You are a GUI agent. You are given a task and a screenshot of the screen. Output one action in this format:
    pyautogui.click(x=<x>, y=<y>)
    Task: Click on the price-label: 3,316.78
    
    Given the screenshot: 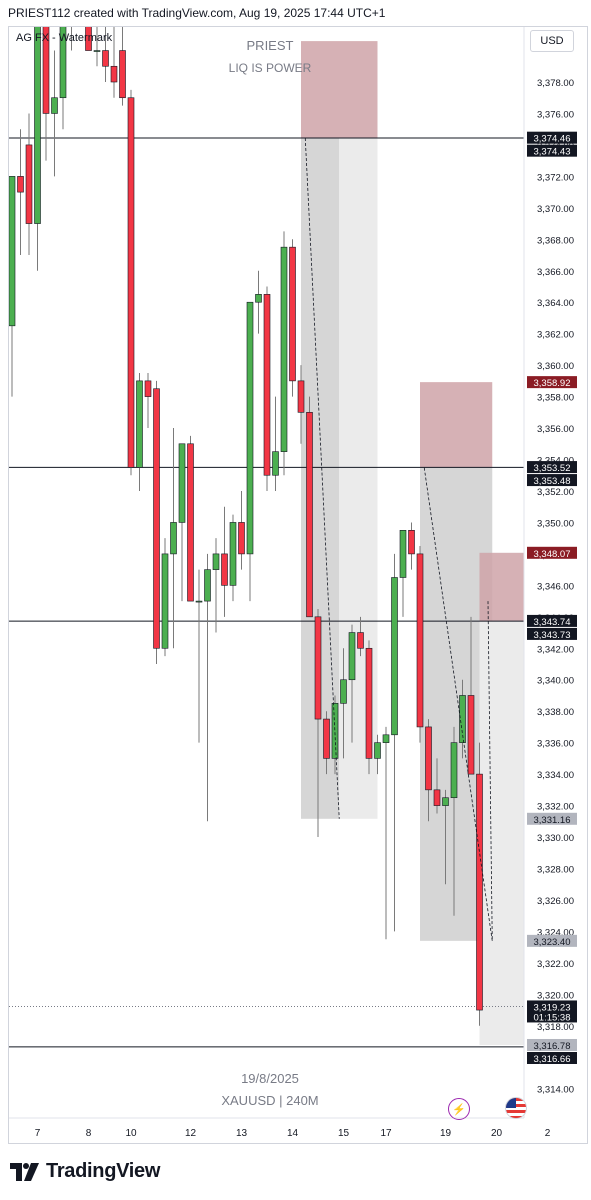 What is the action you would take?
    pyautogui.click(x=552, y=1045)
    